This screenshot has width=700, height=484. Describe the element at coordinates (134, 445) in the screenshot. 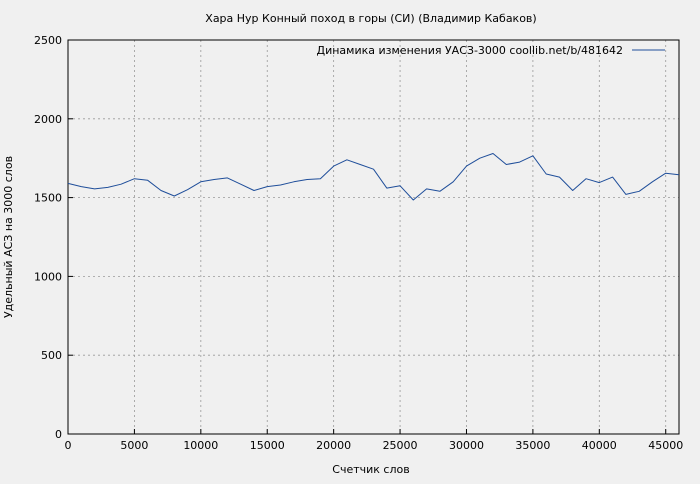

I see `x-tick-label: 5000` at that location.